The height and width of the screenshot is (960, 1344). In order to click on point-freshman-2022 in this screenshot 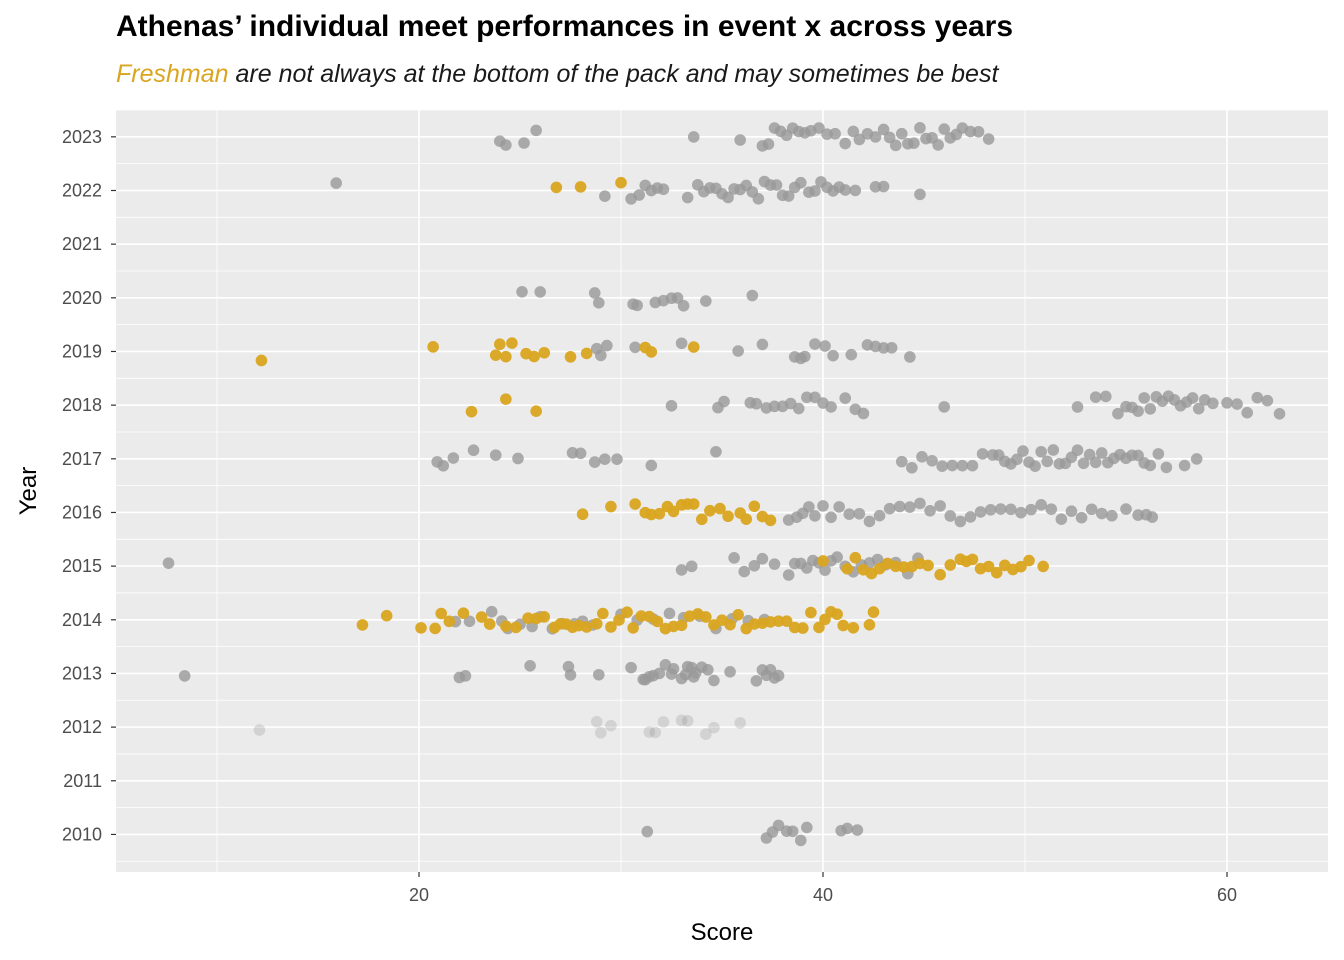, I will do `click(556, 187)`.